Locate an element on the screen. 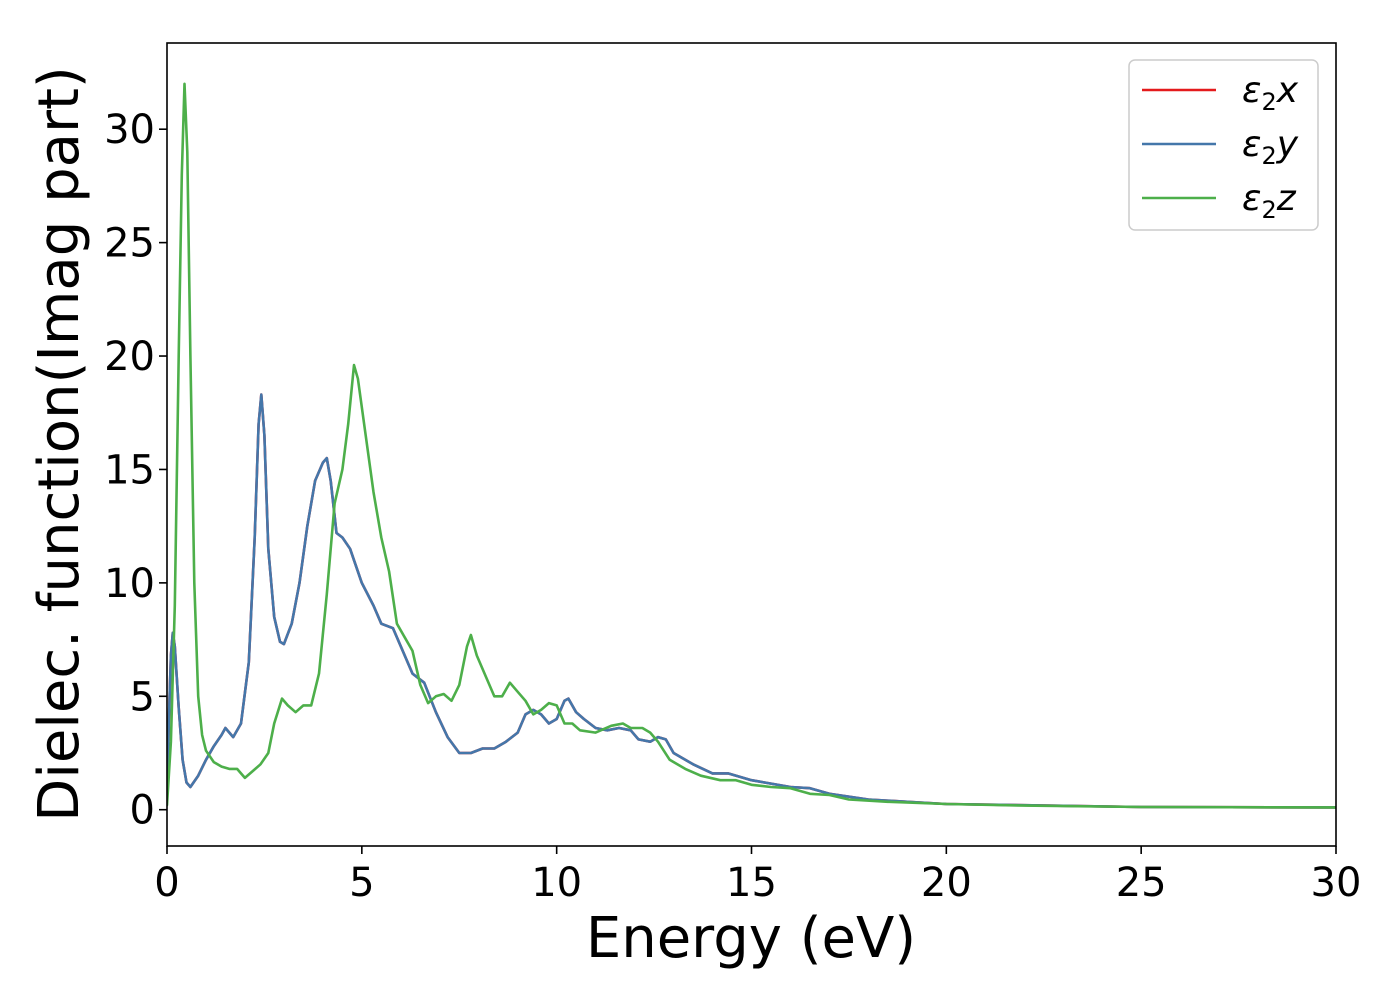 This screenshot has height=1000, width=1400. y-tick-label: 15 is located at coordinates (129, 470).